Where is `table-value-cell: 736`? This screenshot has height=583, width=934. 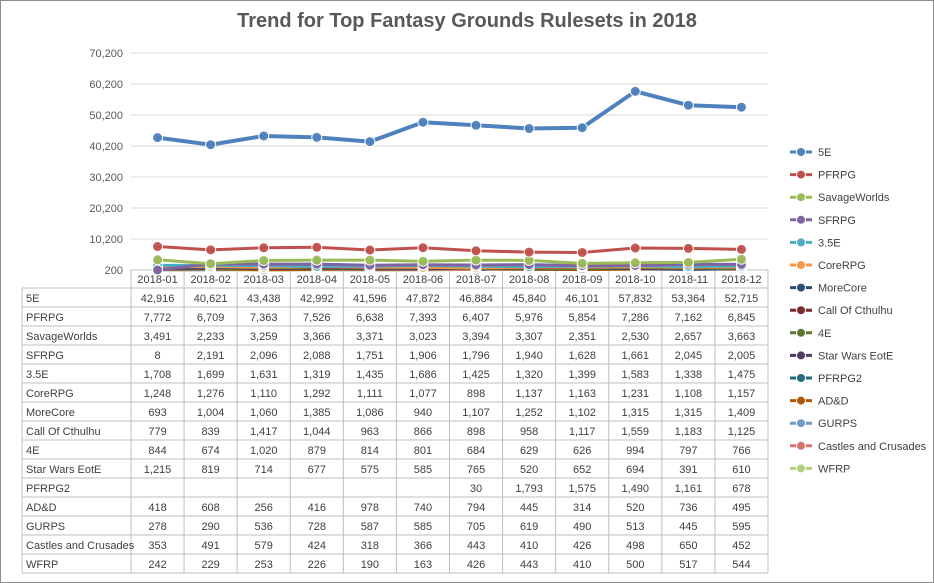
table-value-cell: 736 is located at coordinates (688, 508).